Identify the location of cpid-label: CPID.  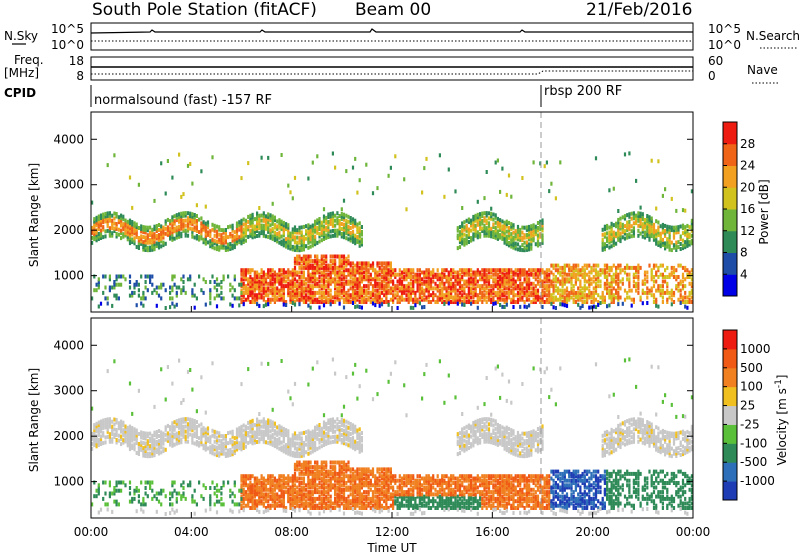
(20, 93).